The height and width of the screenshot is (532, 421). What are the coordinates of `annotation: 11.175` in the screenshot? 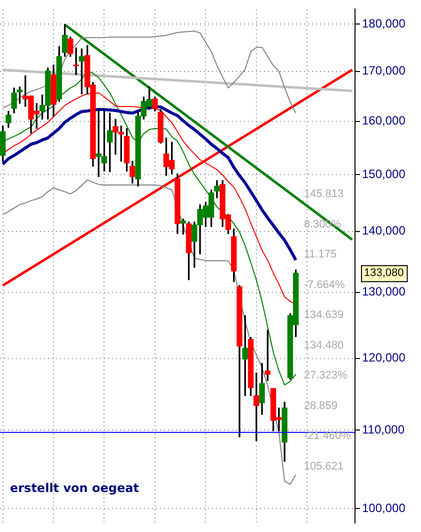 It's located at (320, 254).